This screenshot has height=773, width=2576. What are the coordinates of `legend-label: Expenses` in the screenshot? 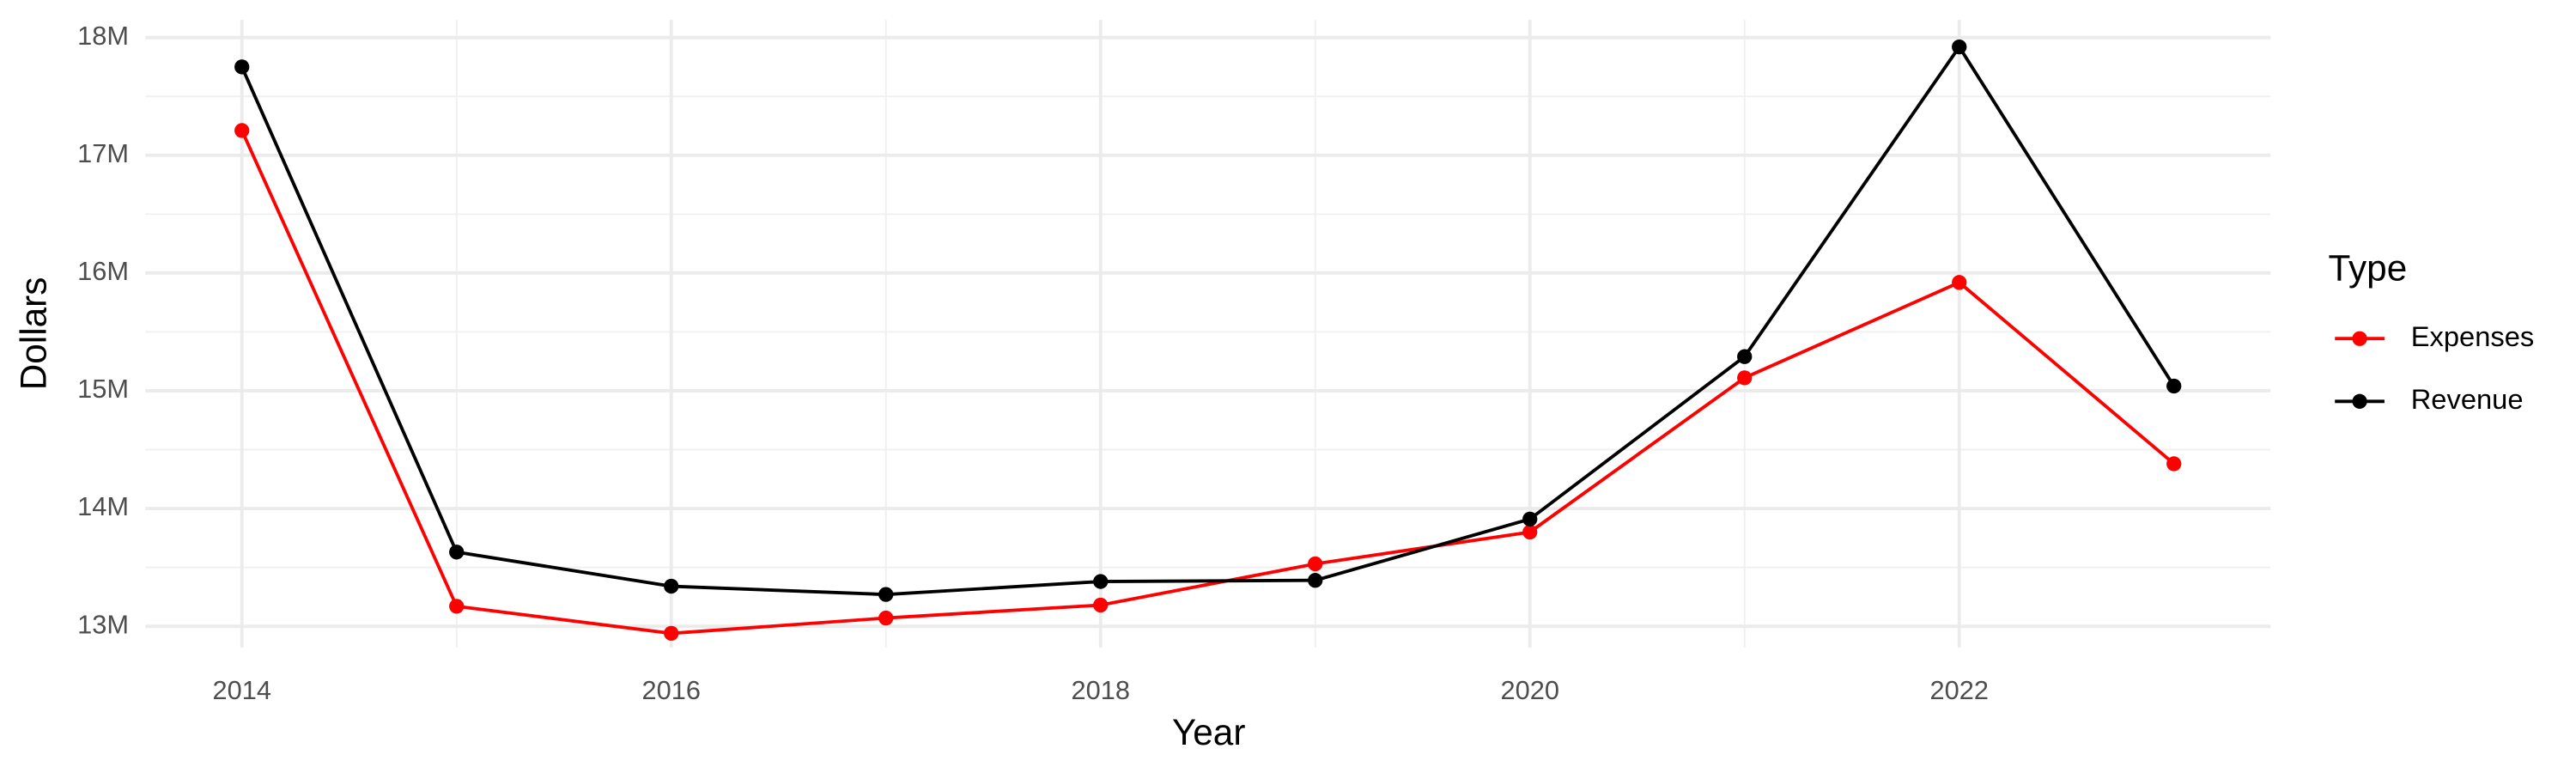 It's located at (2473, 336).